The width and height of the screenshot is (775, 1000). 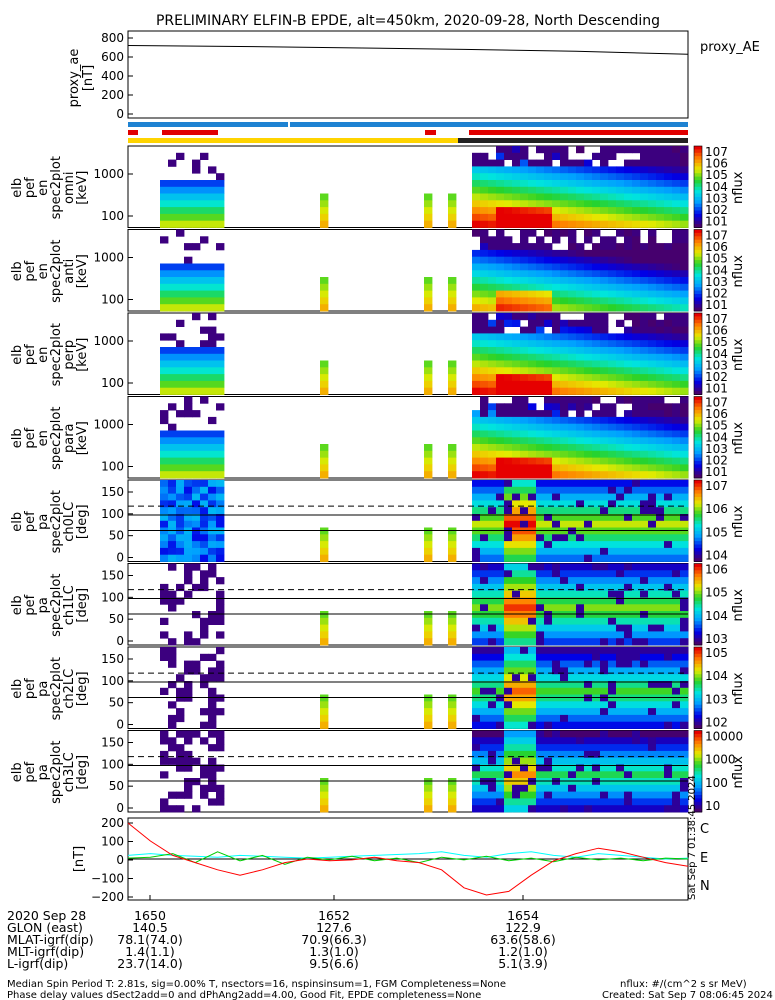 I want to click on ephem-value: 1.2(1.0), so click(x=523, y=951).